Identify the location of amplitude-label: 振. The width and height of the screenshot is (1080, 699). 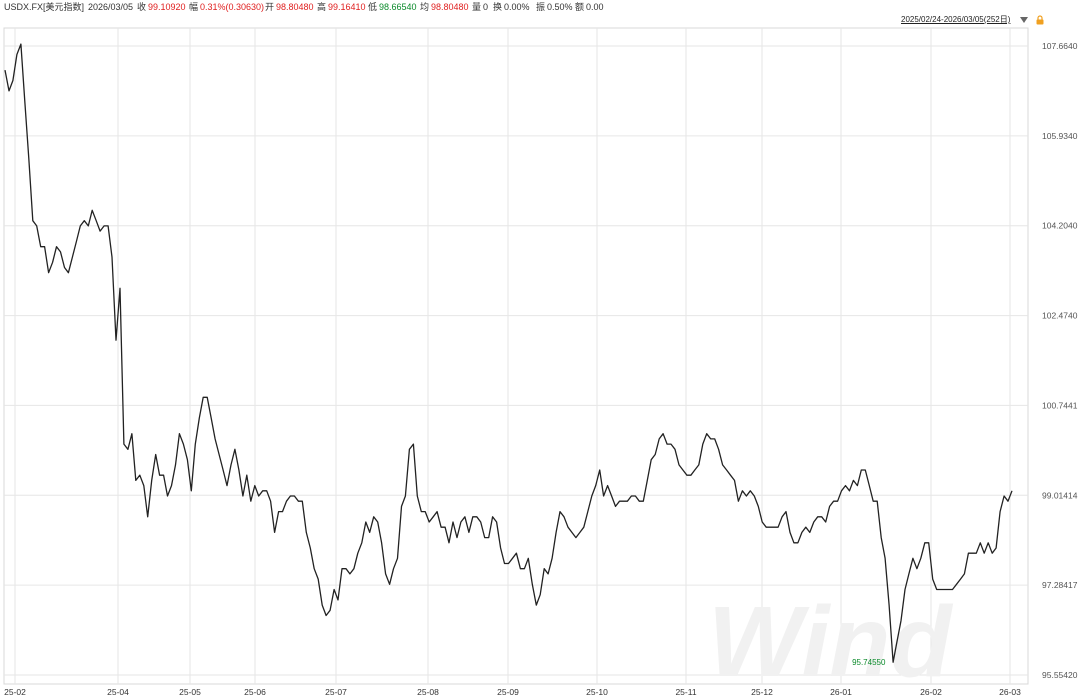
(541, 7).